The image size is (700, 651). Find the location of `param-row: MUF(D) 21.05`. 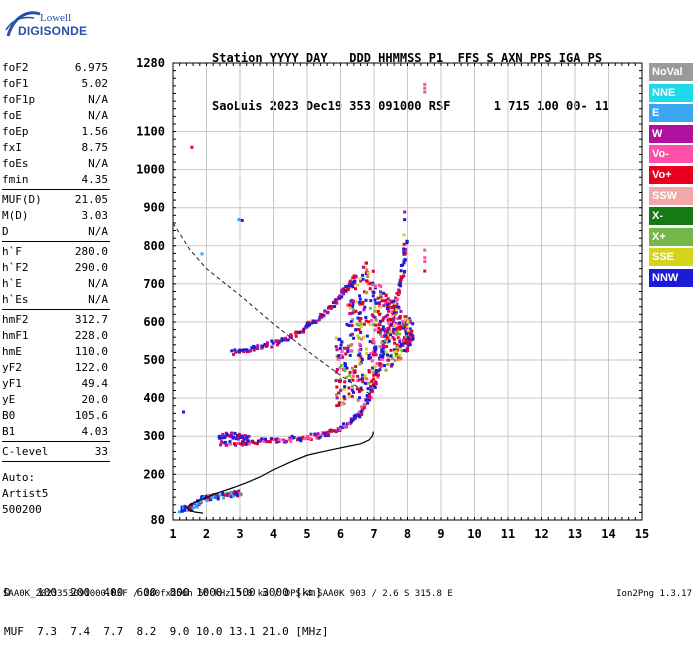

param-row: MUF(D) 21.05 is located at coordinates (56, 200).